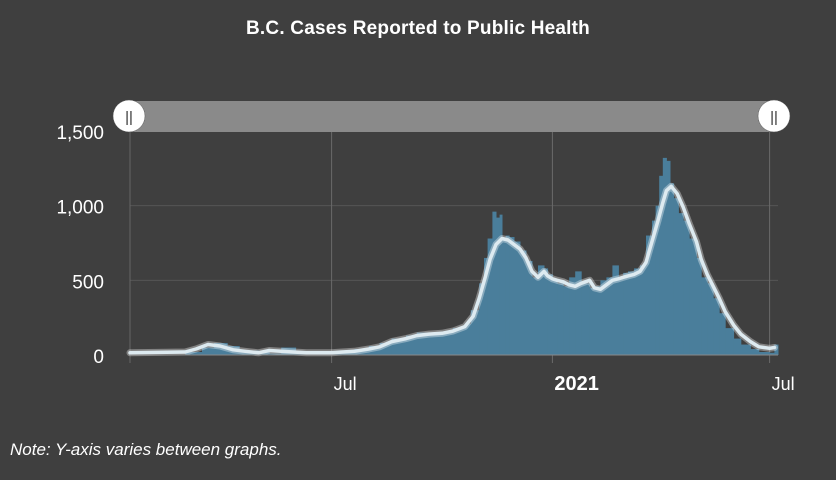 Image resolution: width=836 pixels, height=480 pixels. Describe the element at coordinates (98, 357) in the screenshot. I see `y-tick-label: 0` at that location.